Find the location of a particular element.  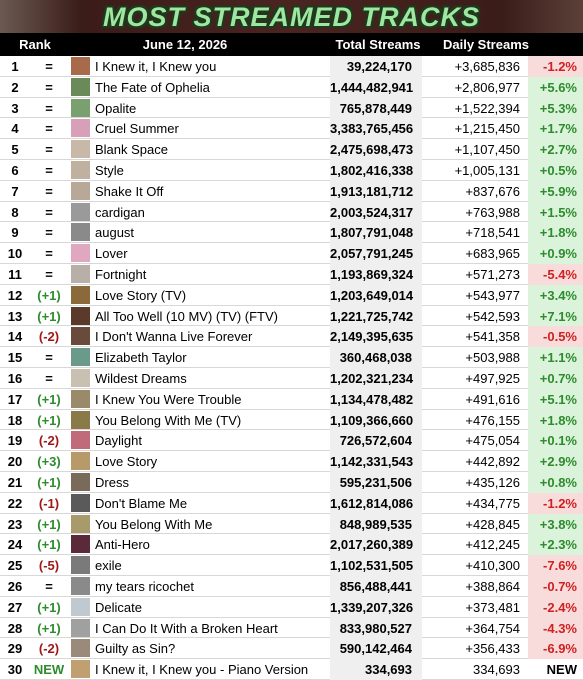

daily-streams: +683,965 is located at coordinates (492, 254).